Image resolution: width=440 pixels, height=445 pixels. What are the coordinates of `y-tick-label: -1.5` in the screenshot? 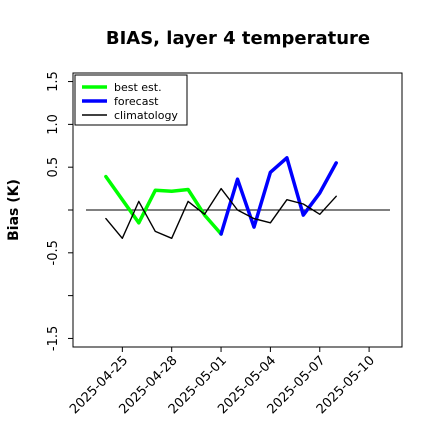 It's located at (53, 338).